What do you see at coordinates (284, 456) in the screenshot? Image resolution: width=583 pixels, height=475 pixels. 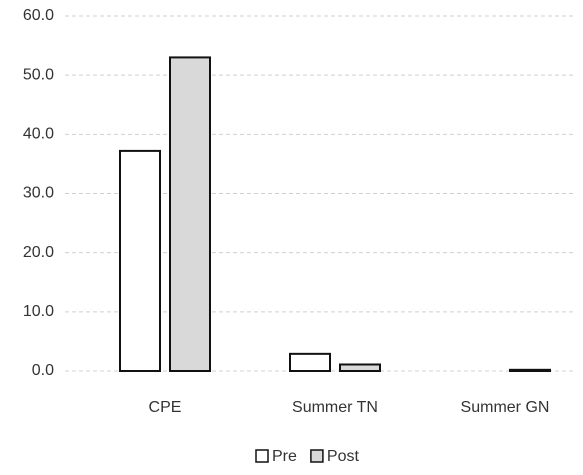 I see `legend-label: Pre` at bounding box center [284, 456].